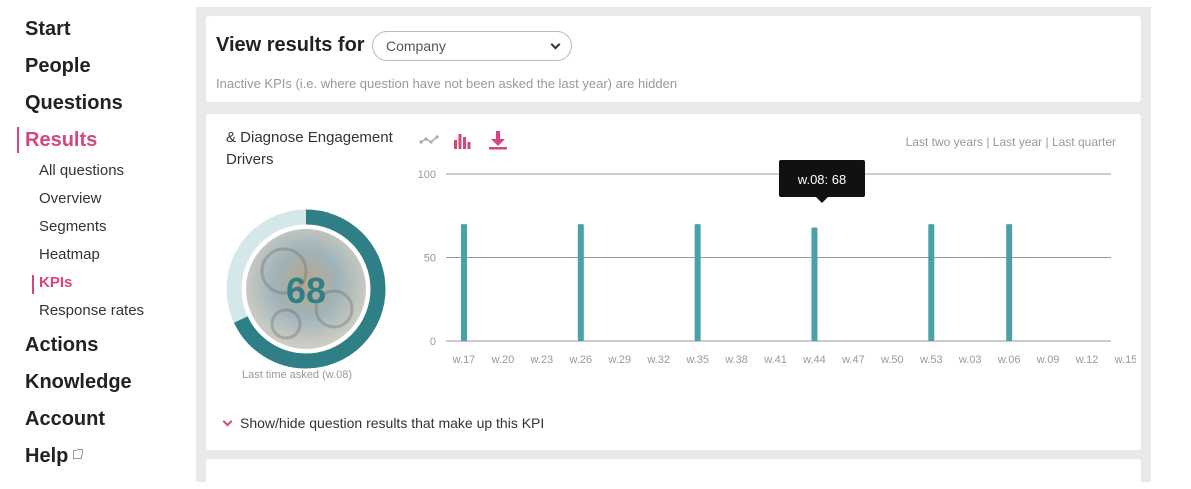  What do you see at coordinates (775, 360) in the screenshot?
I see `x-tick-label: w.41` at bounding box center [775, 360].